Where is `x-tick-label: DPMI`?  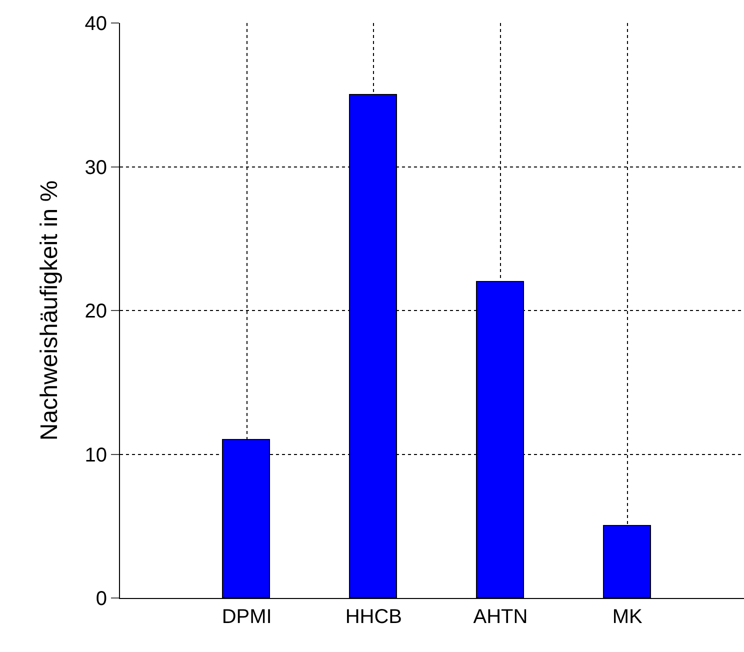 x-tick-label: DPMI is located at coordinates (247, 617).